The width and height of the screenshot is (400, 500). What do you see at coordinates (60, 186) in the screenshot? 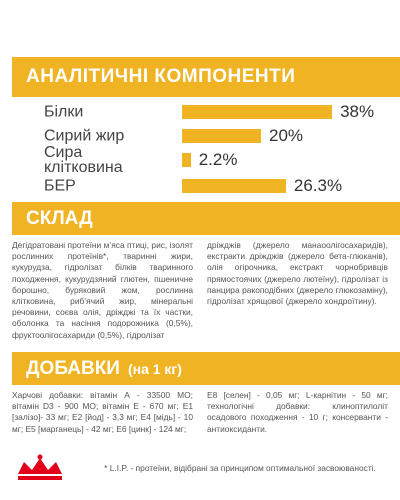
I see `category-label: БЕР` at bounding box center [60, 186].